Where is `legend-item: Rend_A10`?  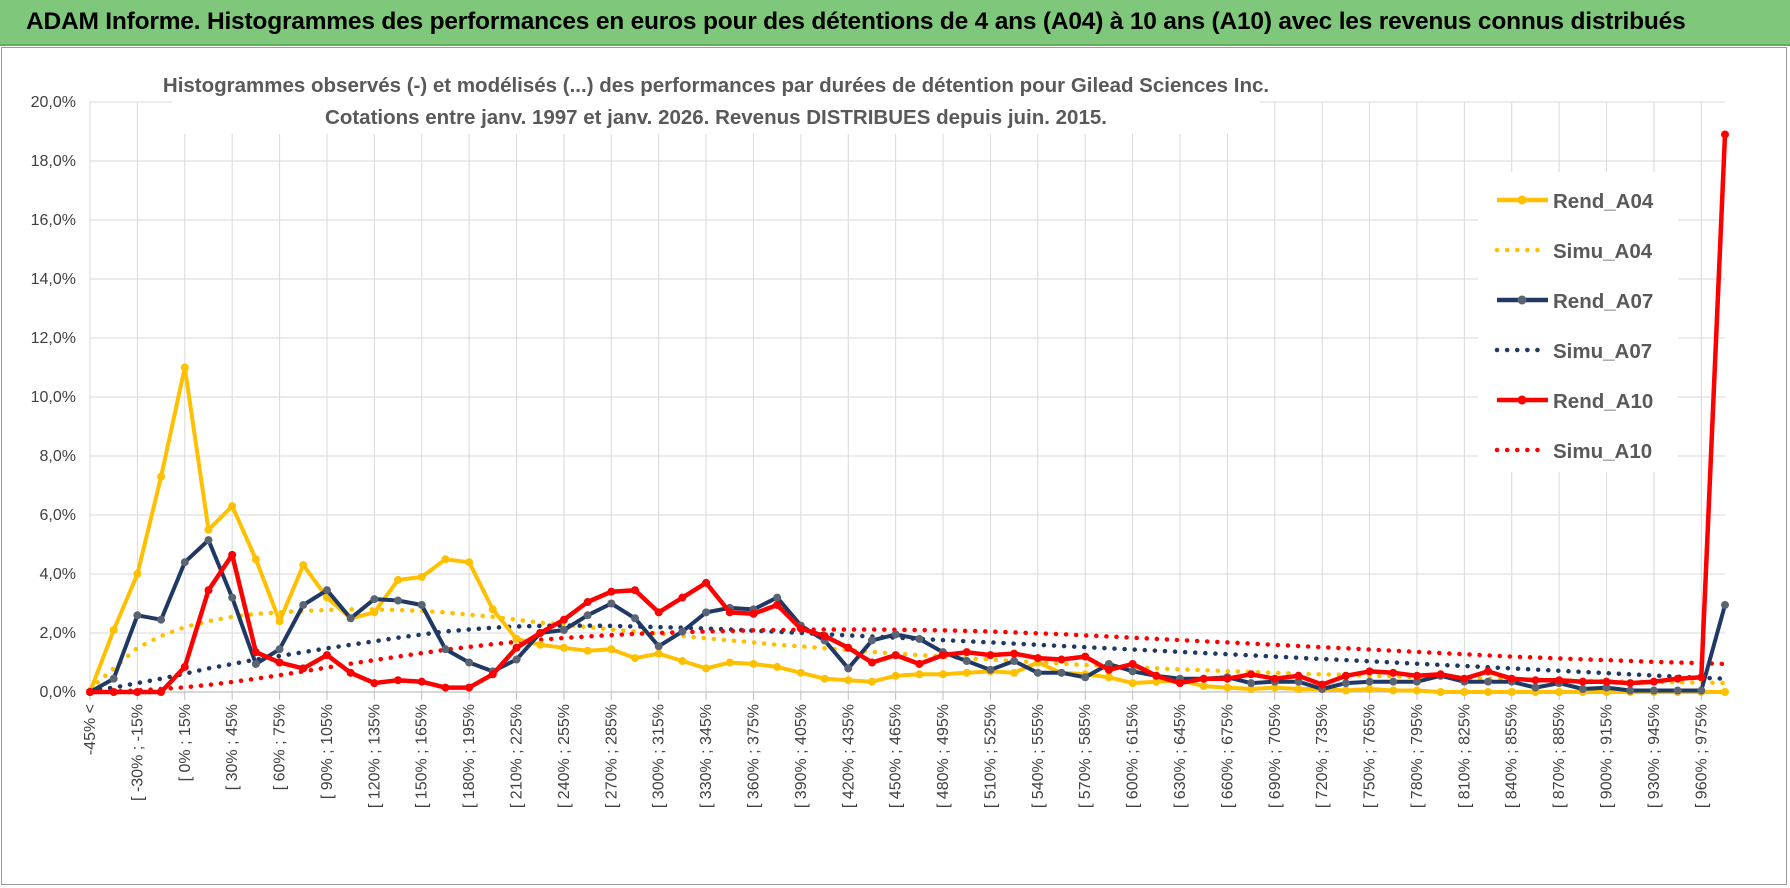 legend-item: Rend_A10 is located at coordinates (1575, 401).